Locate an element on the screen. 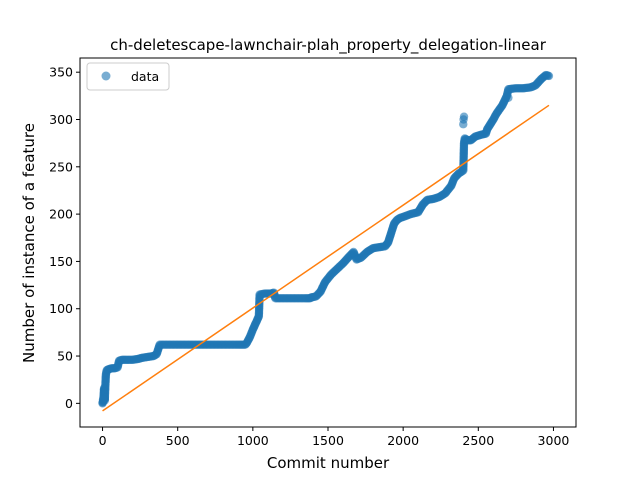 The height and width of the screenshot is (480, 640). legend-label-data: data is located at coordinates (145, 76).